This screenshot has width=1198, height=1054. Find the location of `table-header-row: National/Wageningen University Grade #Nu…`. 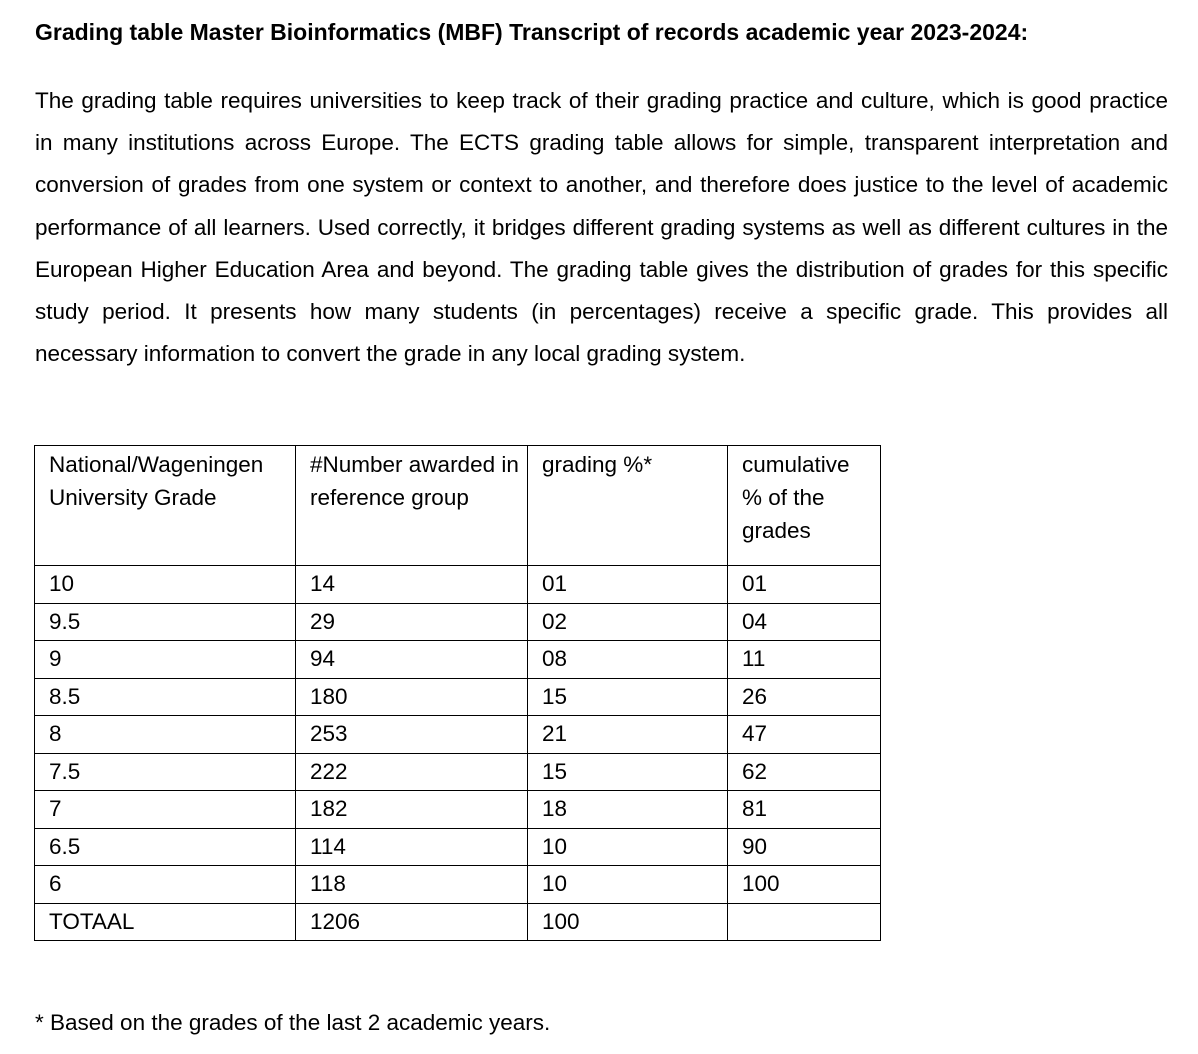

table-header-row: National/Wageningen University Grade #Nu… is located at coordinates (457, 505).